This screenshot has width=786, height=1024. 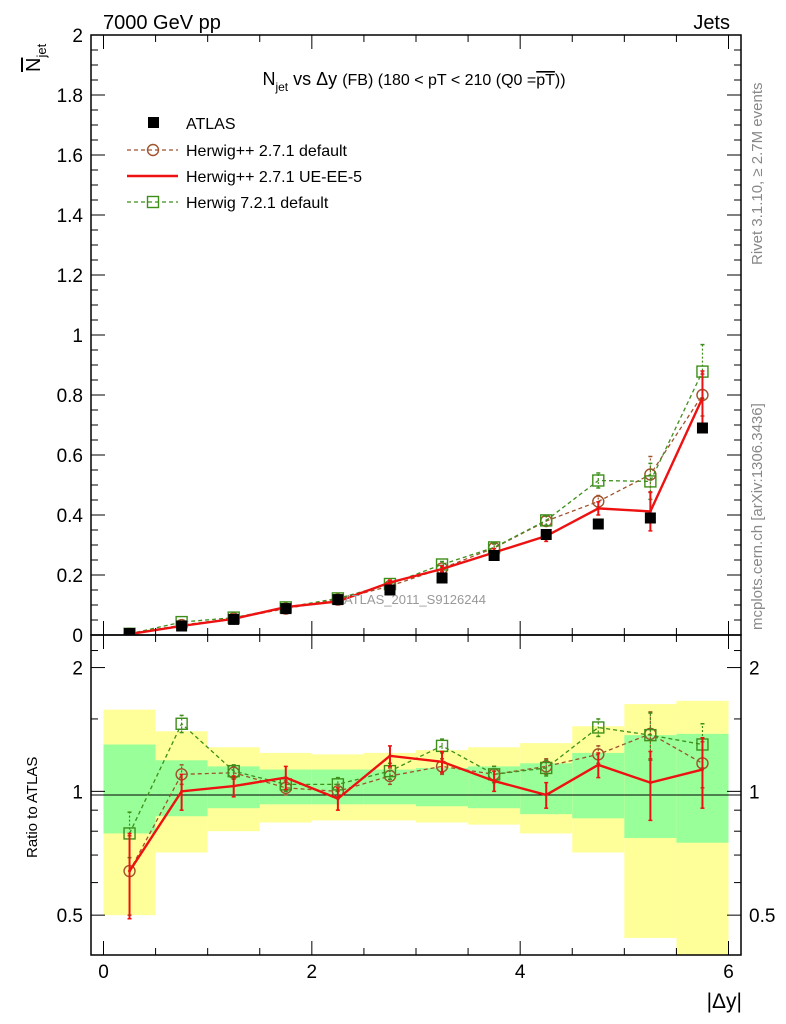 I want to click on legend-marker-herwig7, so click(x=153, y=202).